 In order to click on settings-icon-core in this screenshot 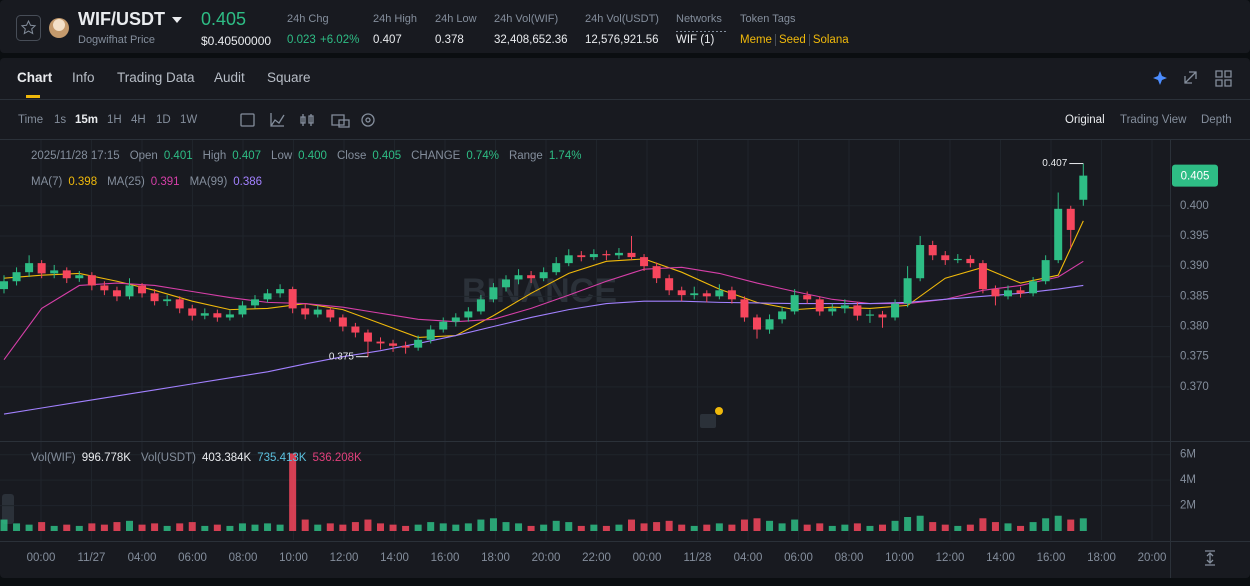, I will do `click(368, 120)`.